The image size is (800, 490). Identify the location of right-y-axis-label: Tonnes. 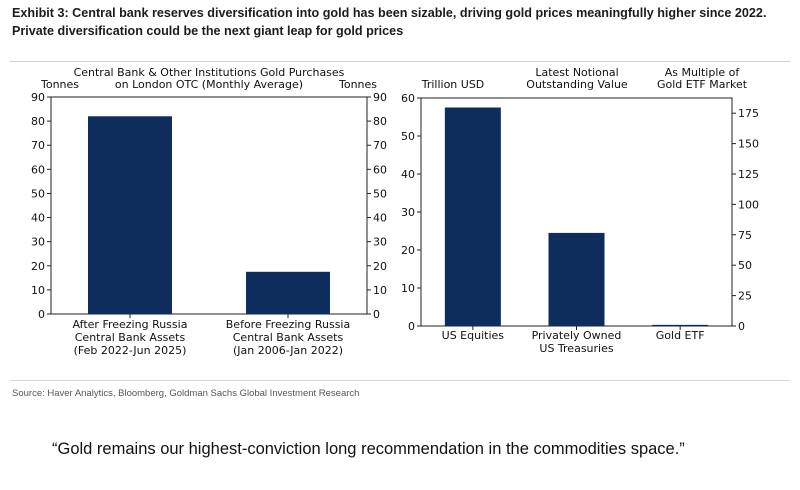
(357, 84).